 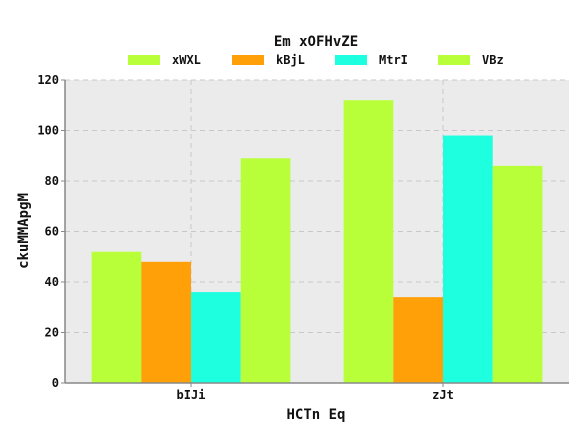 I want to click on y-axis-label: ckuMMApgM, so click(x=24, y=231).